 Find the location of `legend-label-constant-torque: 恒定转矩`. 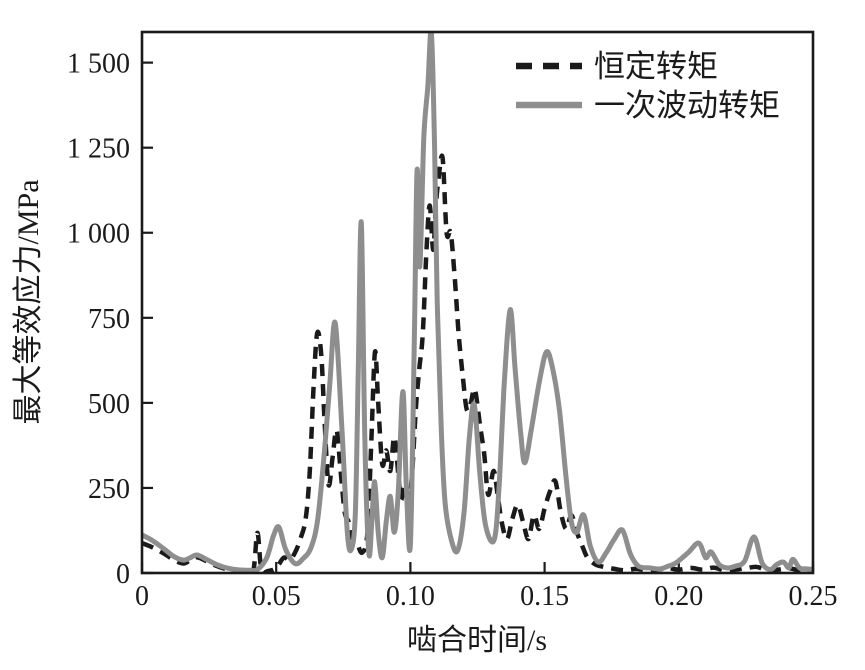

legend-label-constant-torque: 恒定转矩 is located at coordinates (656, 66).